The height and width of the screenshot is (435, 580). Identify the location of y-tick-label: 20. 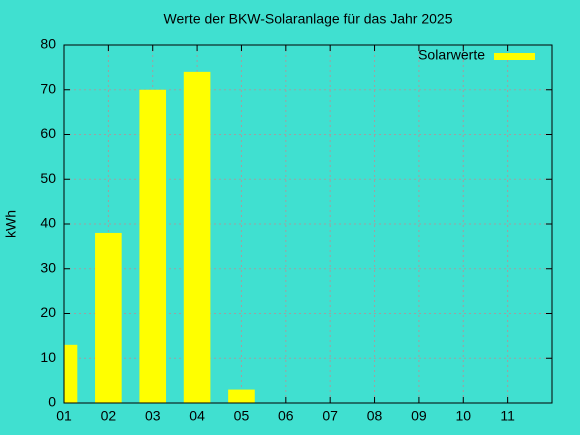
(48, 312).